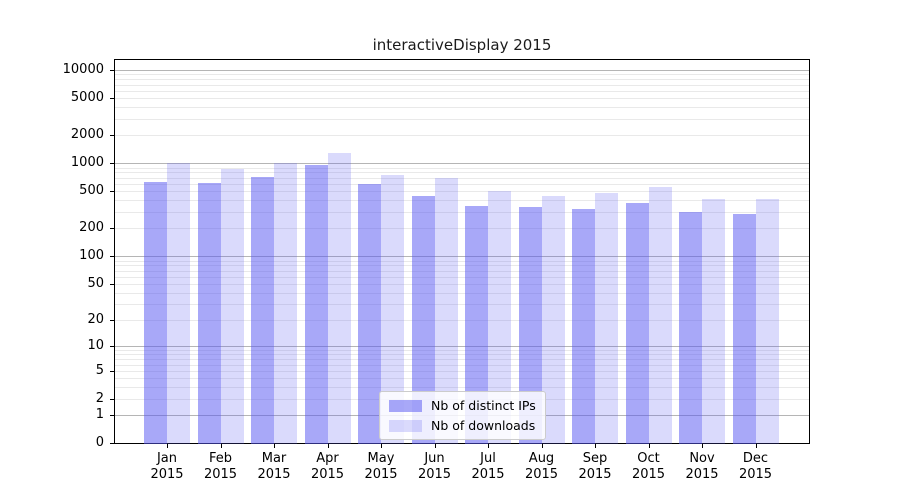 This screenshot has width=900, height=500. What do you see at coordinates (99, 398) in the screenshot?
I see `y-tick-label: 2` at bounding box center [99, 398].